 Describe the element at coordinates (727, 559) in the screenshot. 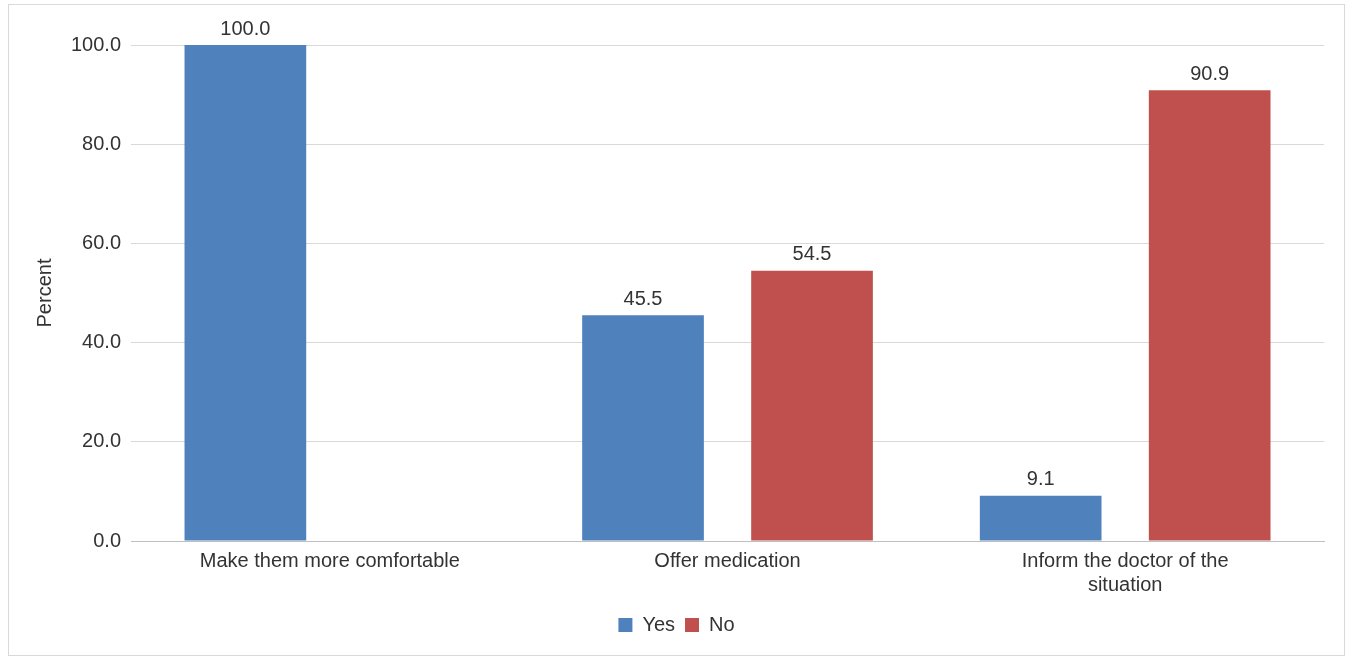

I see `x-tick-label: Offer medication` at that location.